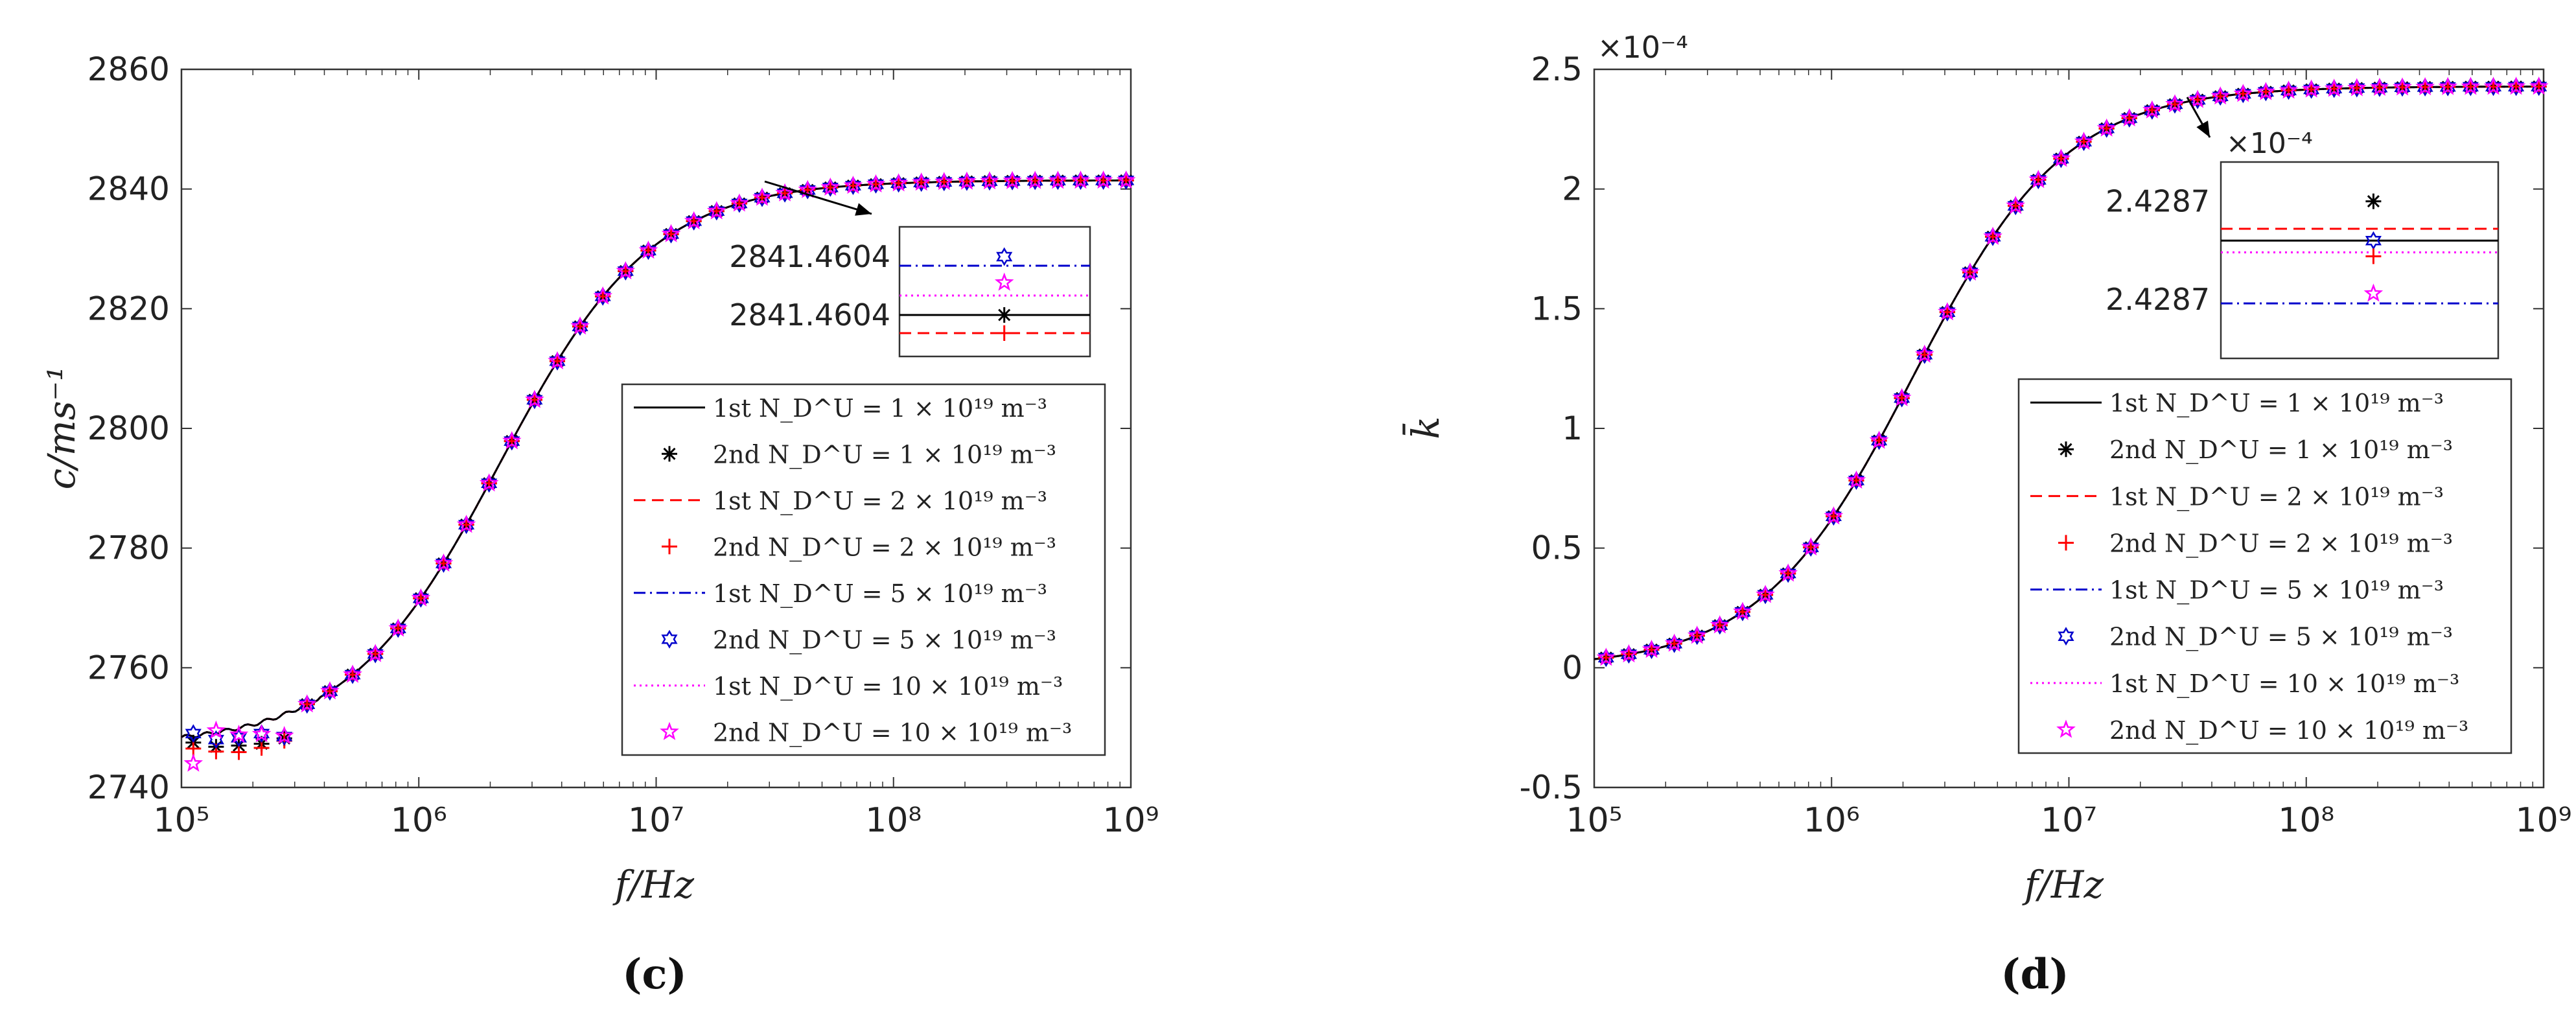 The width and height of the screenshot is (2576, 1024). Describe the element at coordinates (2303, 243) in the screenshot. I see `zoom-inset: 2.4287 2.4287 ×10⁻⁴` at that location.